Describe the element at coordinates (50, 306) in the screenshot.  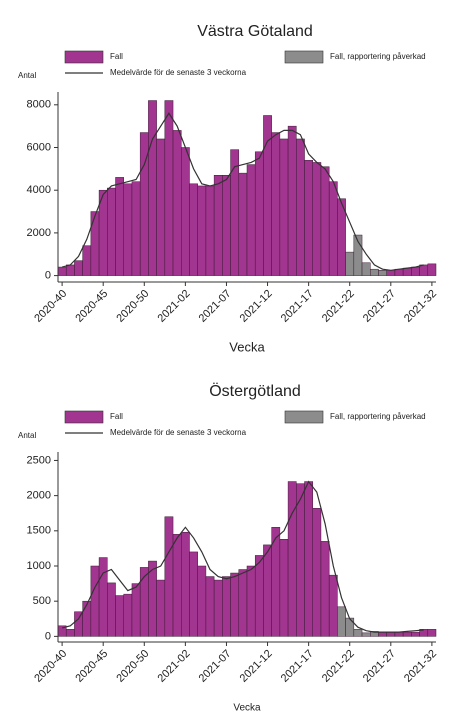
I see `x-tick-label: 2020-40` at that location.